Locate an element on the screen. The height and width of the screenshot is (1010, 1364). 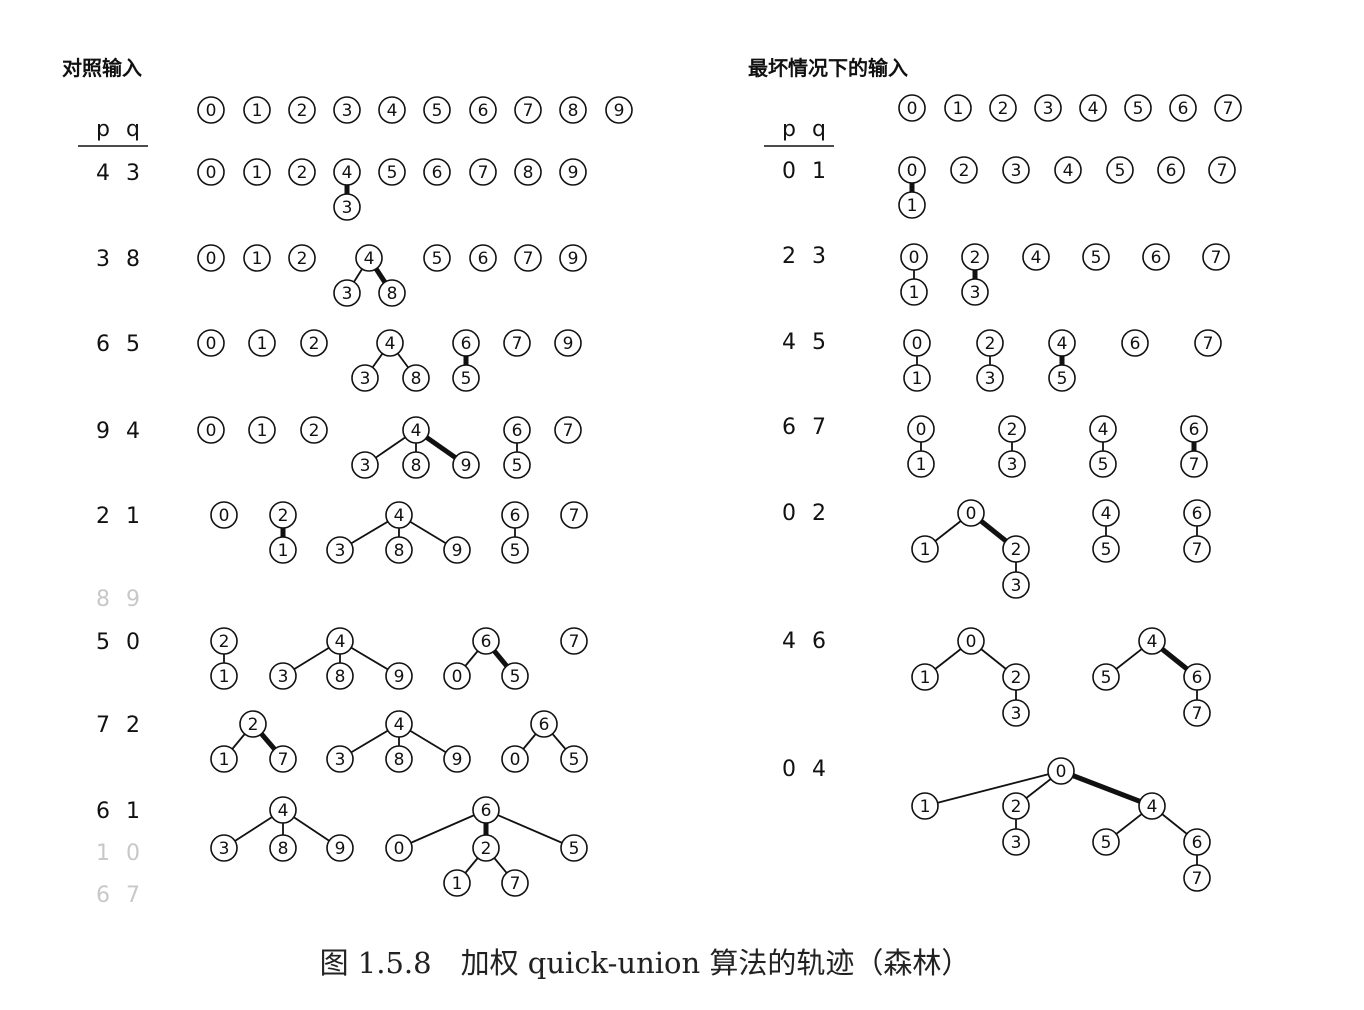
left-step-1-node-5-label: 5 is located at coordinates (437, 259).